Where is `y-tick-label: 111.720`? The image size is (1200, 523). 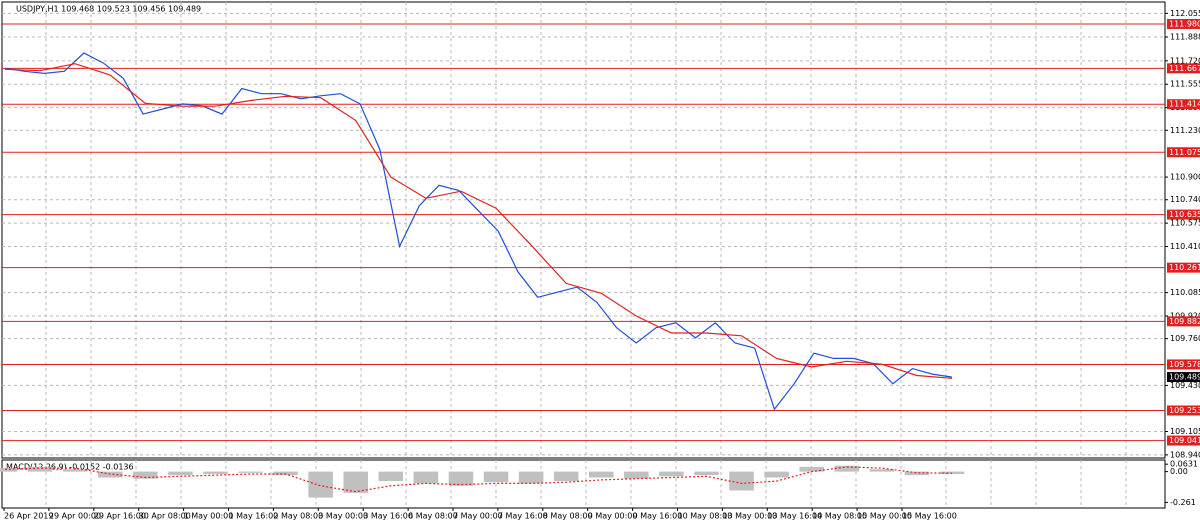 y-tick-label: 111.720 is located at coordinates (1185, 60).